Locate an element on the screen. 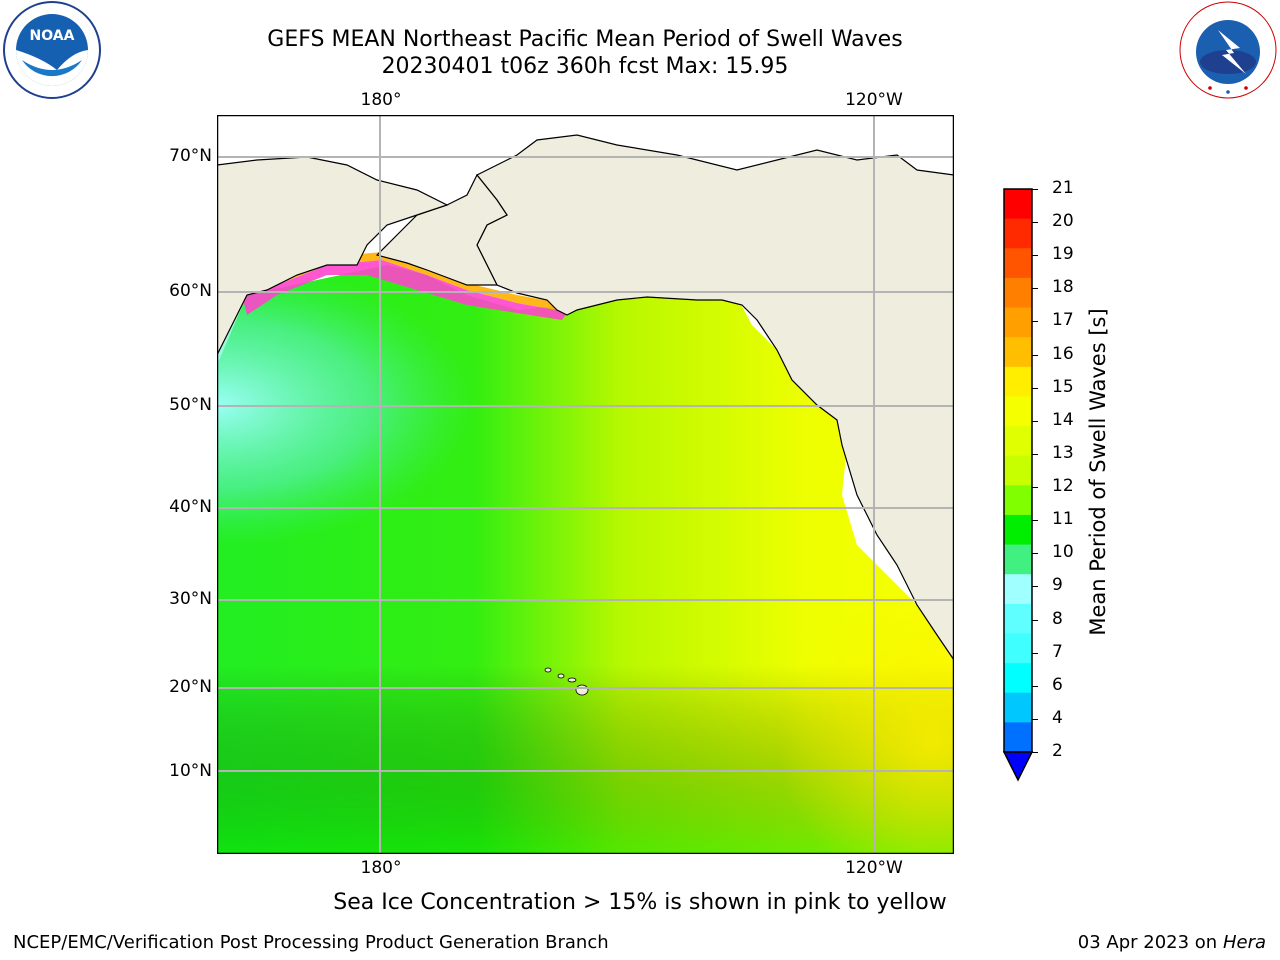 The width and height of the screenshot is (1280, 960). lon-label-top-180: 180° is located at coordinates (381, 100).